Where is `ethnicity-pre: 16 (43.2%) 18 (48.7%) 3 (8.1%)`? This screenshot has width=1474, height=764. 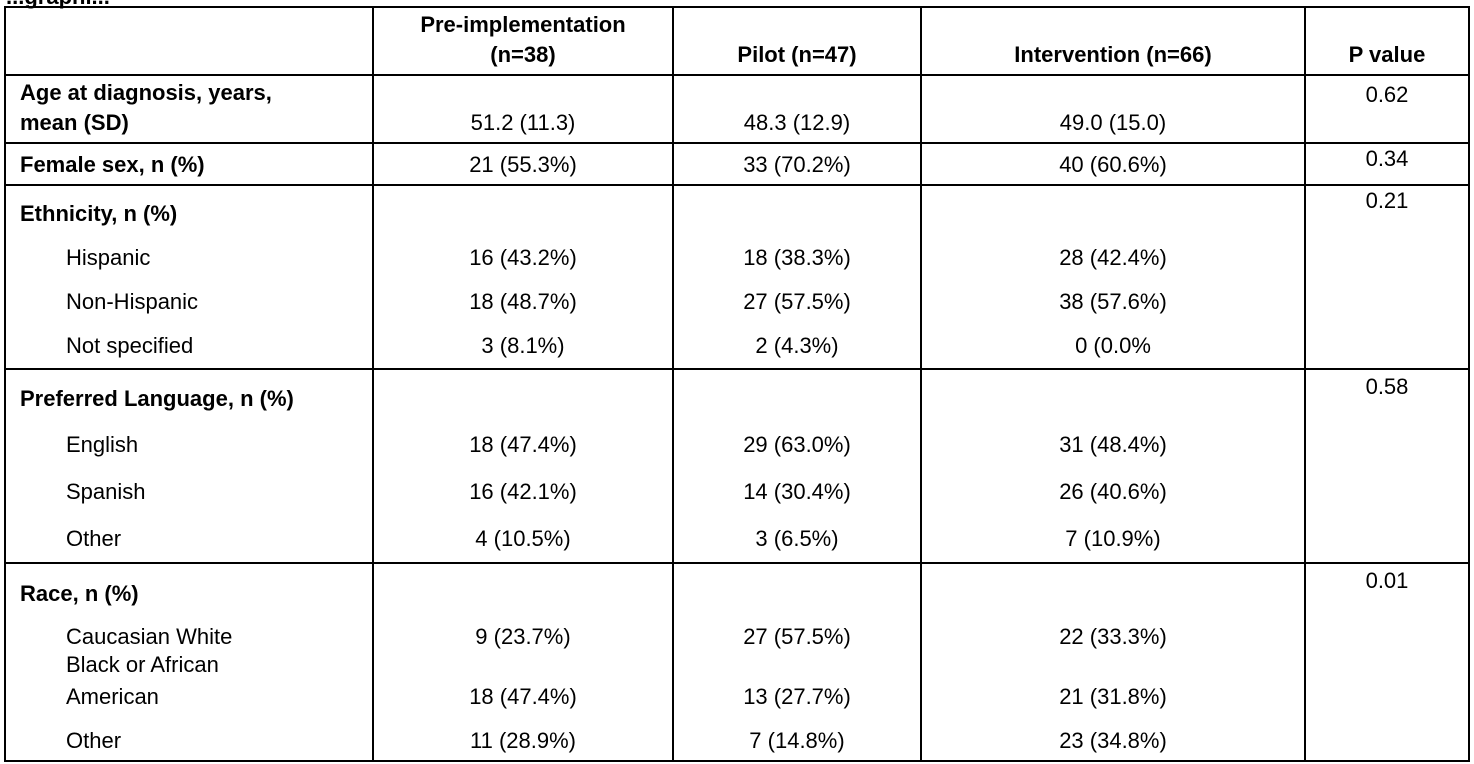
ethnicity-pre: 16 (43.2%) 18 (48.7%) 3 (8.1%) is located at coordinates (523, 277).